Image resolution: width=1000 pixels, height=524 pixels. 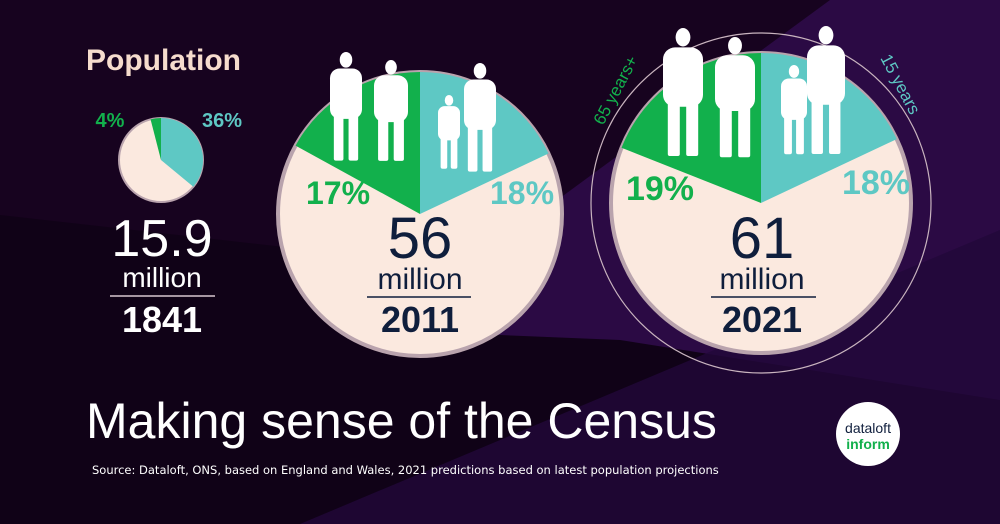 I want to click on pie-2021-unit: million, so click(x=761, y=279).